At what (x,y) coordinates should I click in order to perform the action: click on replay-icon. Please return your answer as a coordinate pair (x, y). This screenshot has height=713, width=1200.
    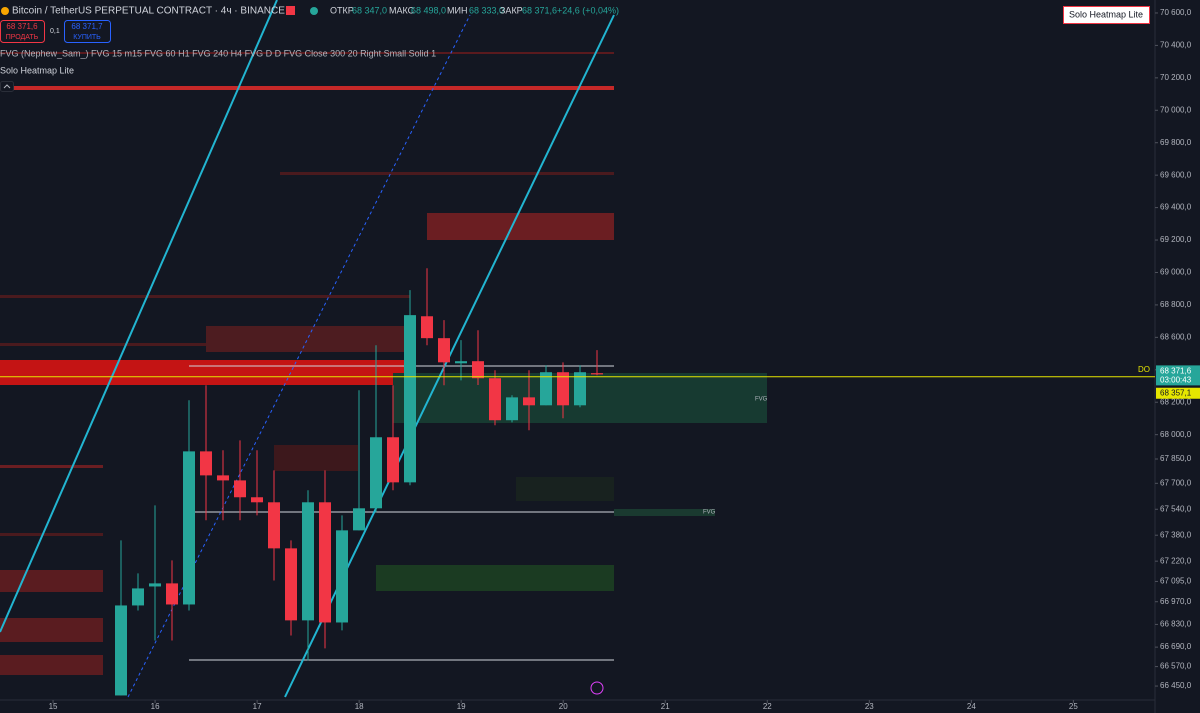
    Looking at the image, I should click on (597, 688).